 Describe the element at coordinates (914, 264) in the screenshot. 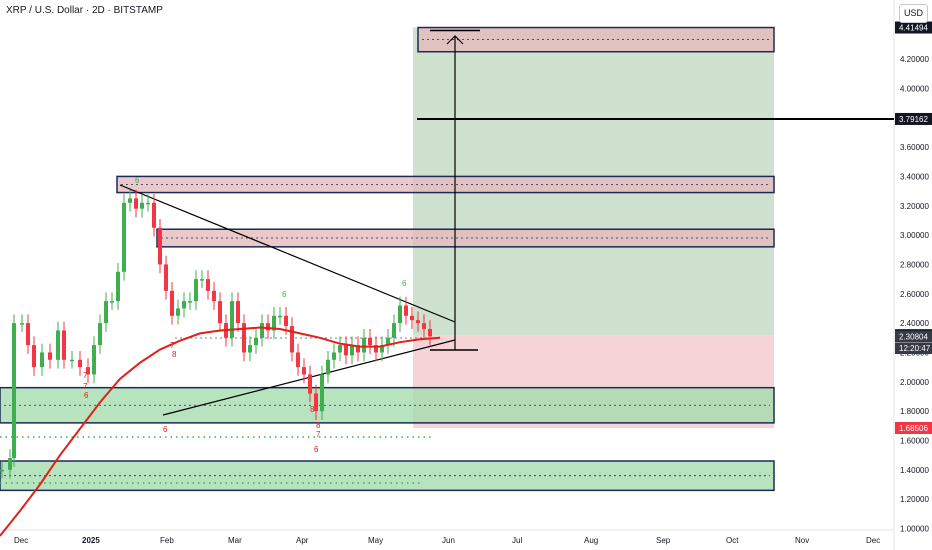

I see `price-tick-label: 2.80000` at that location.